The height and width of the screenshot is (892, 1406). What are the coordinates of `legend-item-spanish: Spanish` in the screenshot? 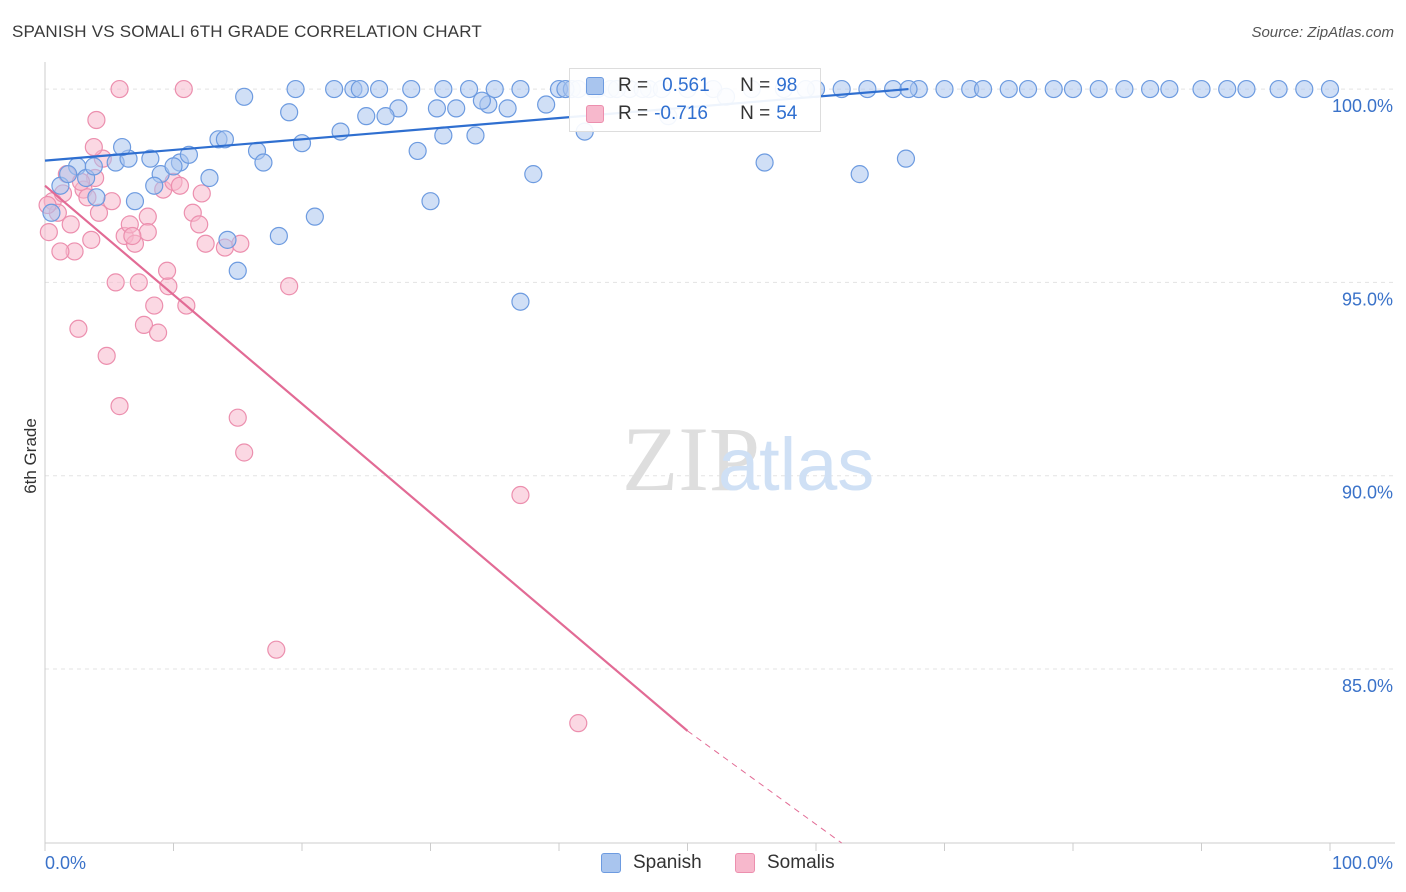 It's located at (651, 863).